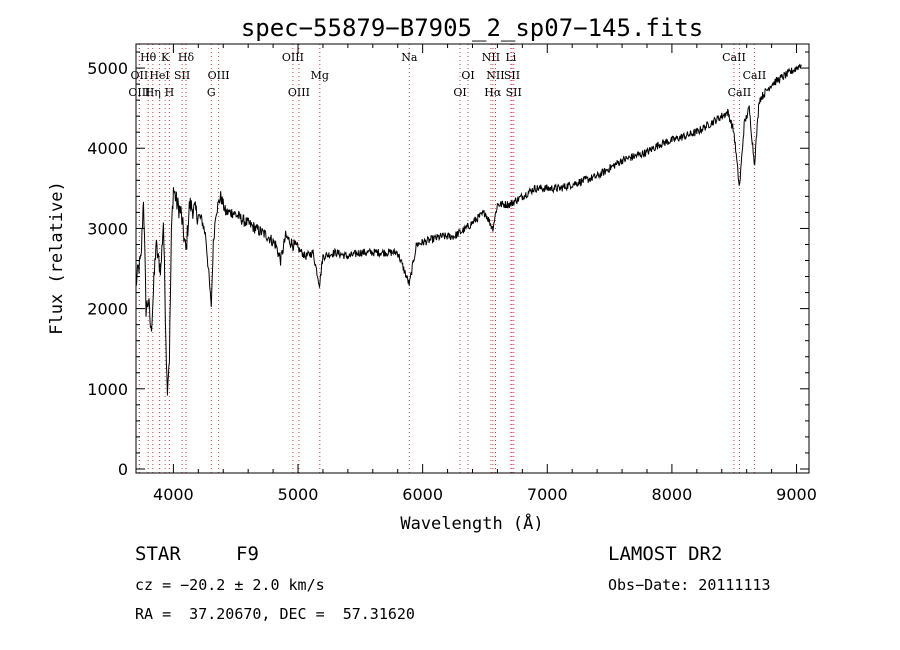 This screenshot has height=650, width=900. Describe the element at coordinates (547, 494) in the screenshot. I see `x-tick-label: 7000` at that location.